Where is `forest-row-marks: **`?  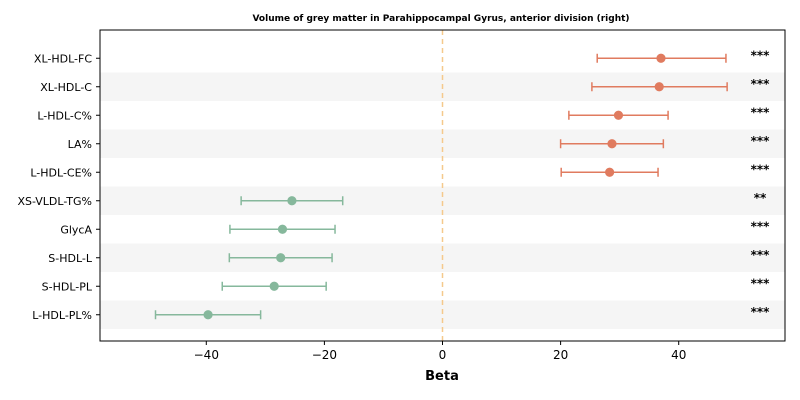 forest-row-marks: ** is located at coordinates (503, 198).